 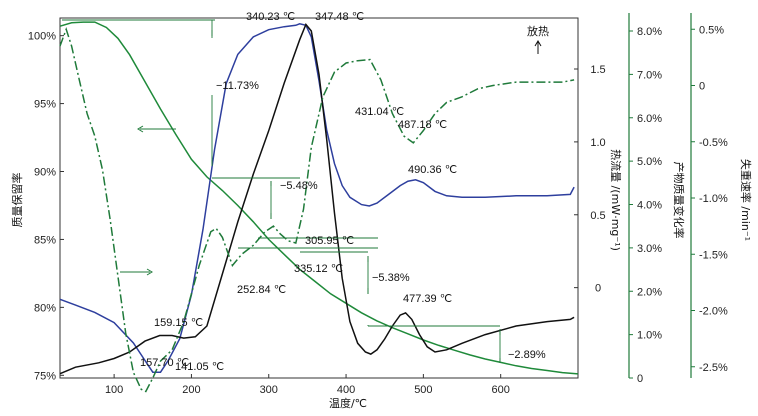 What do you see at coordinates (422, 125) in the screenshot?
I see `annotation-label: 487.18 ℃` at bounding box center [422, 125].